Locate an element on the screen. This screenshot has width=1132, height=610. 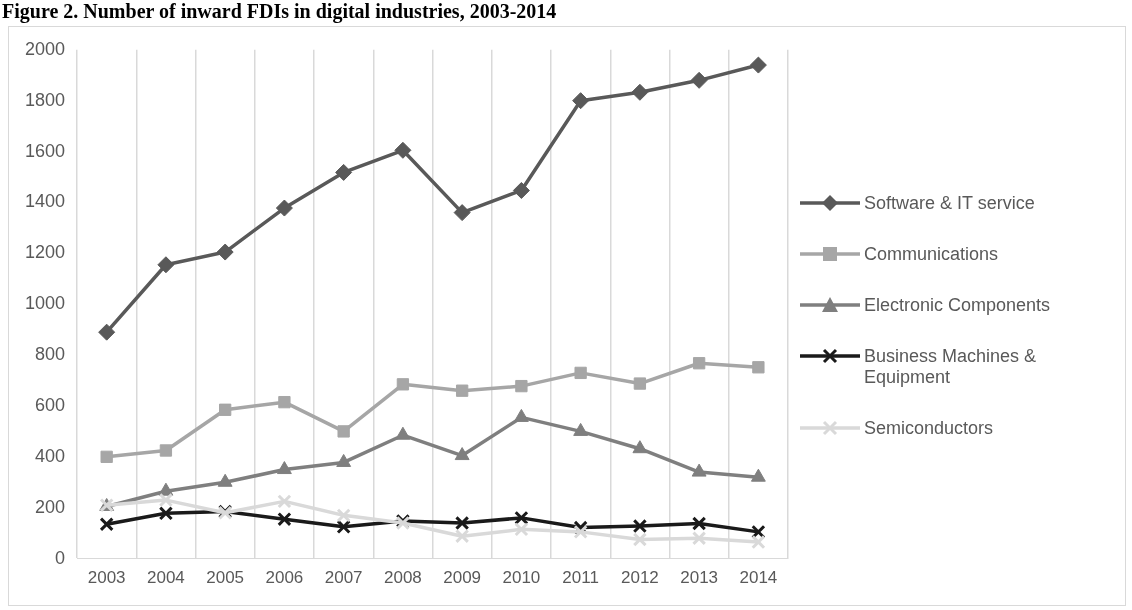
x-tick-label: 2005 is located at coordinates (225, 578).